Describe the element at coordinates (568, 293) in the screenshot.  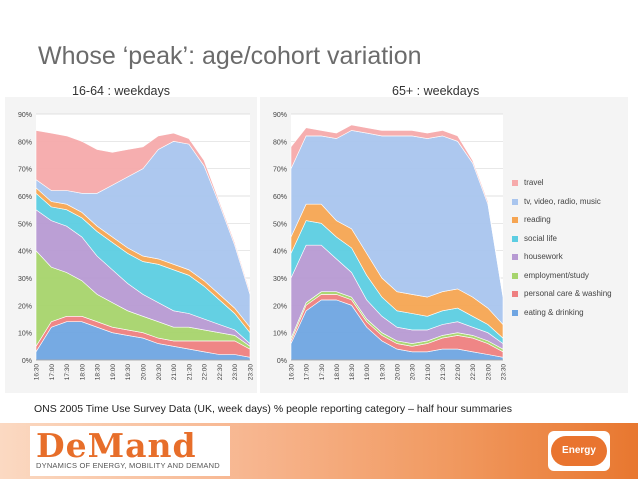
I see `legend-label: personal care & washing` at that location.